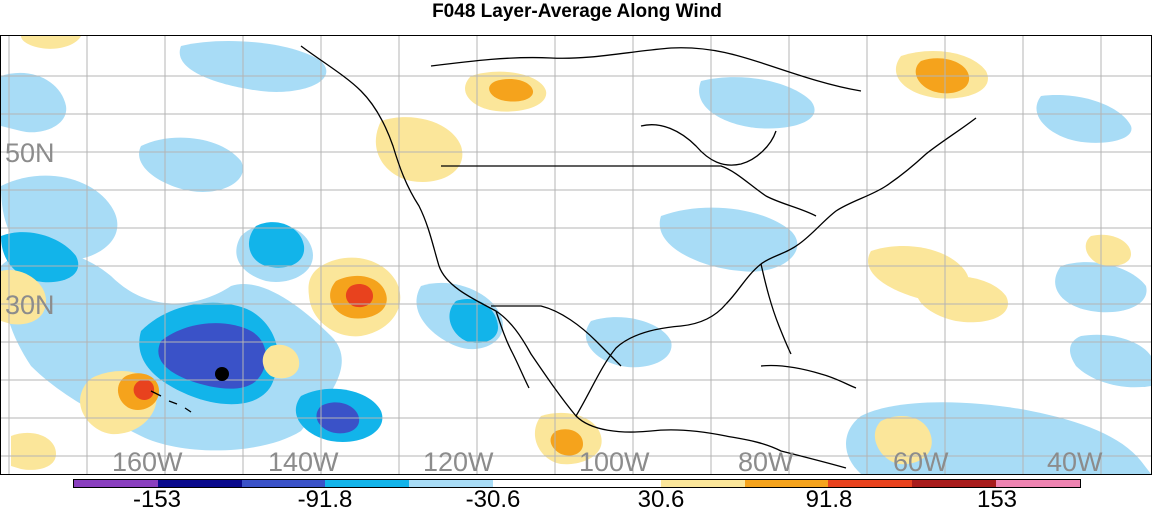  Describe the element at coordinates (808, 376) in the screenshot. I see `cuba-coastline` at that location.